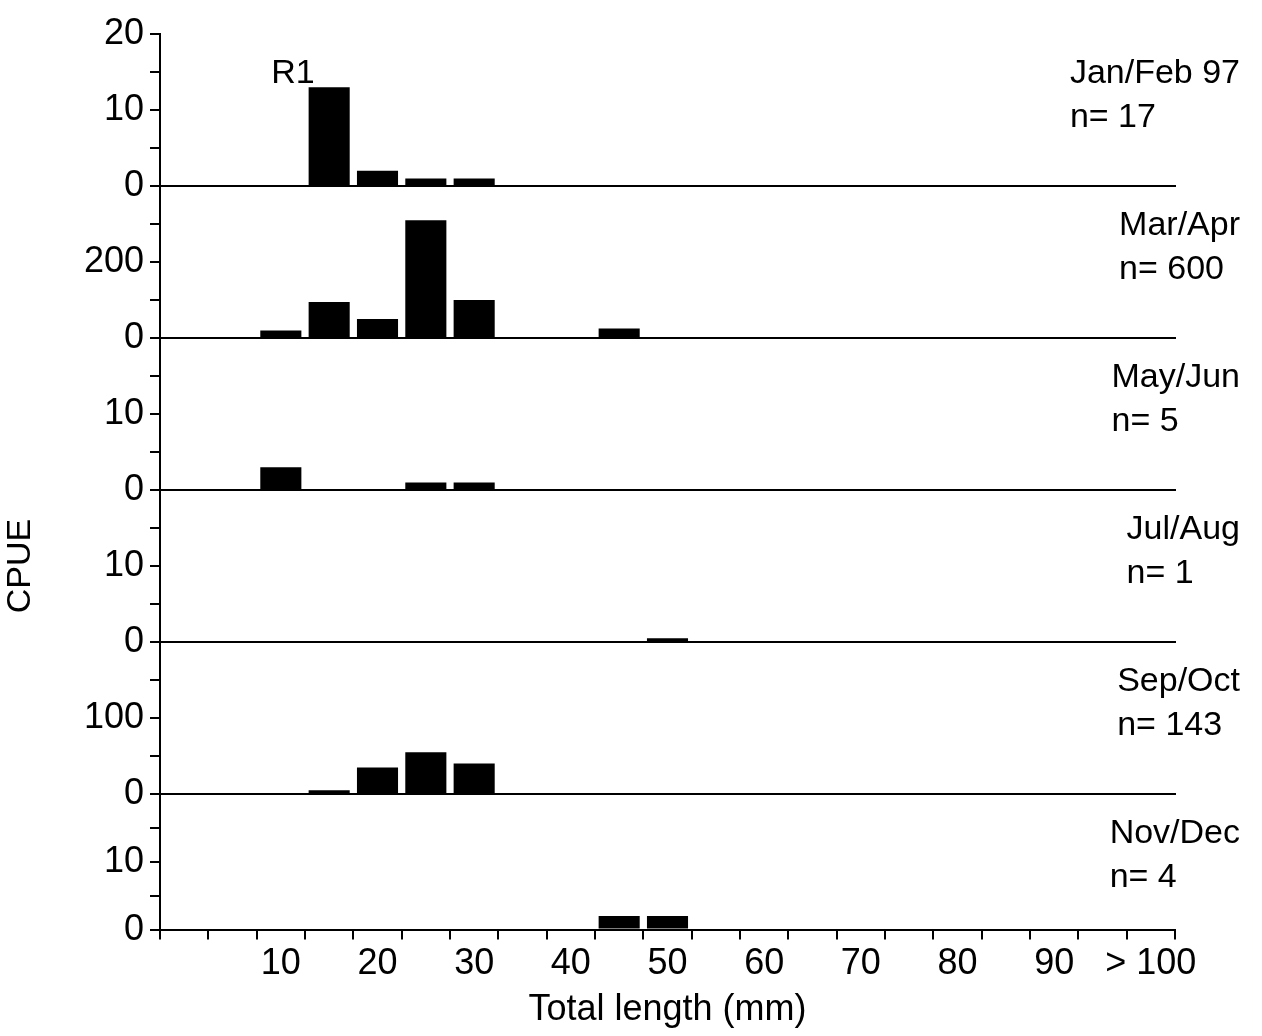 This screenshot has width=1262, height=1036. Describe the element at coordinates (1151, 962) in the screenshot. I see `x-tick-label: > 100` at that location.